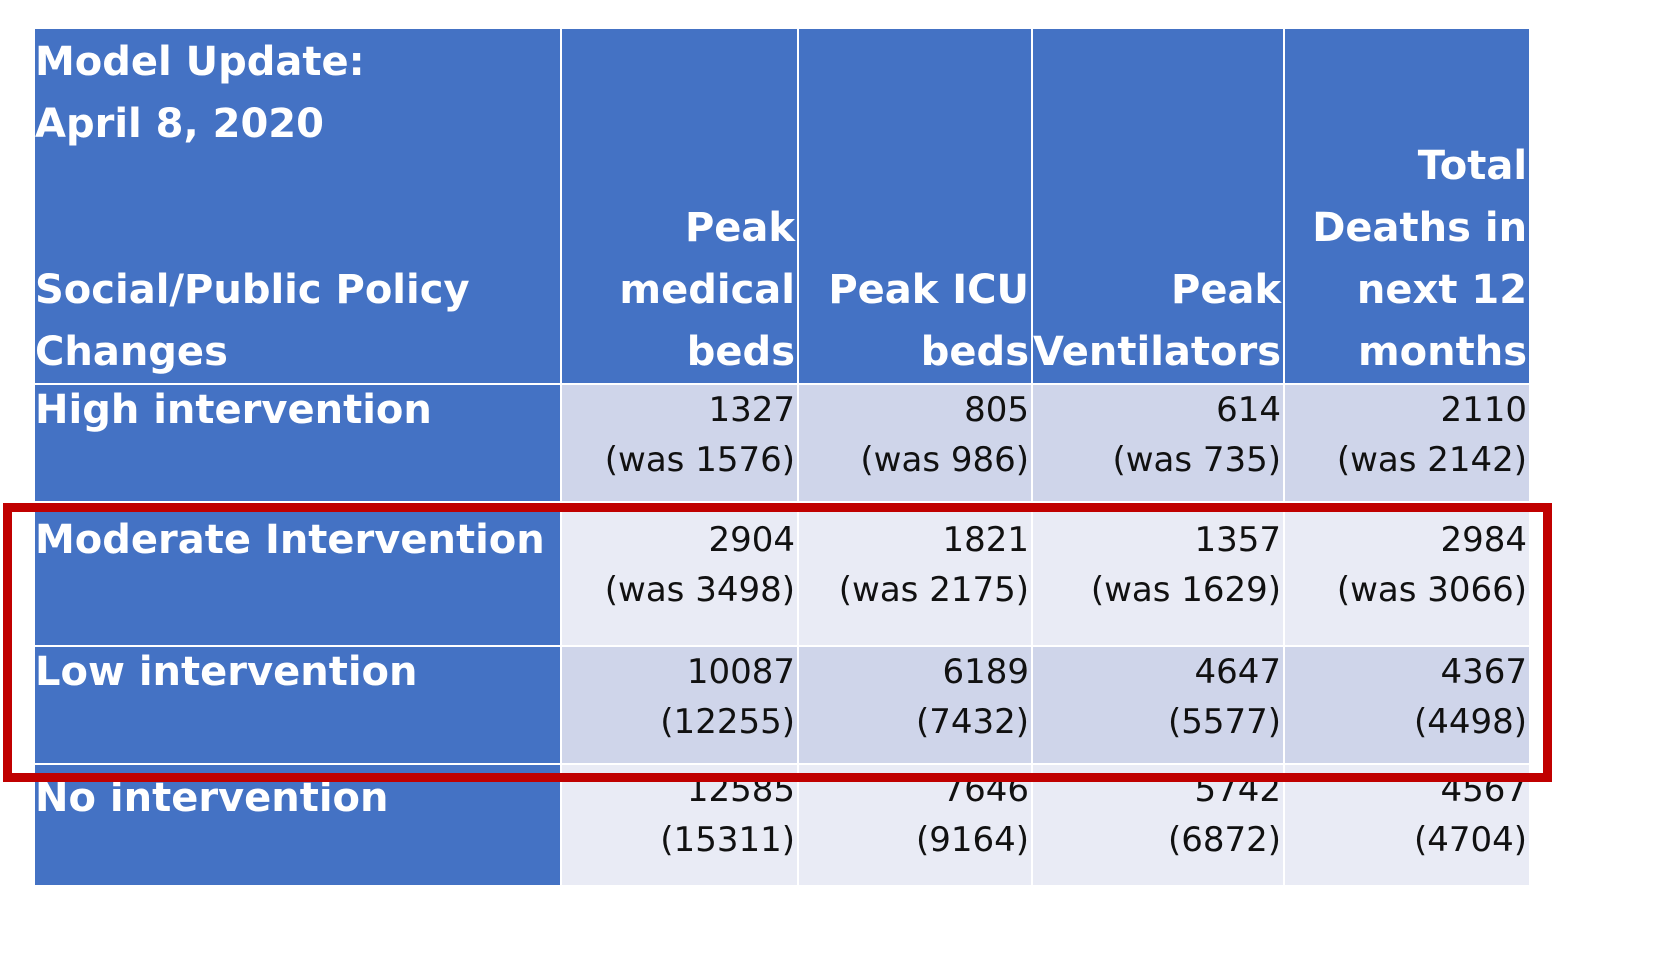 This screenshot has width=1660, height=972. What do you see at coordinates (727, 840) in the screenshot?
I see `previous-value: (15311)` at bounding box center [727, 840].